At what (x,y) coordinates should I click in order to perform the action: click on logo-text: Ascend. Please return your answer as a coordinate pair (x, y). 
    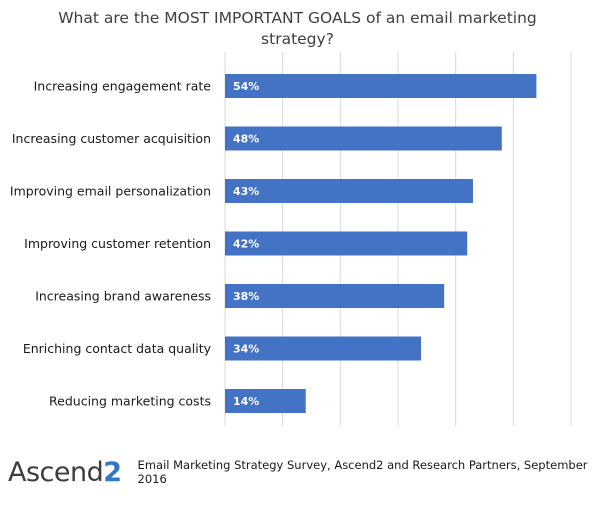
    Looking at the image, I should click on (56, 472).